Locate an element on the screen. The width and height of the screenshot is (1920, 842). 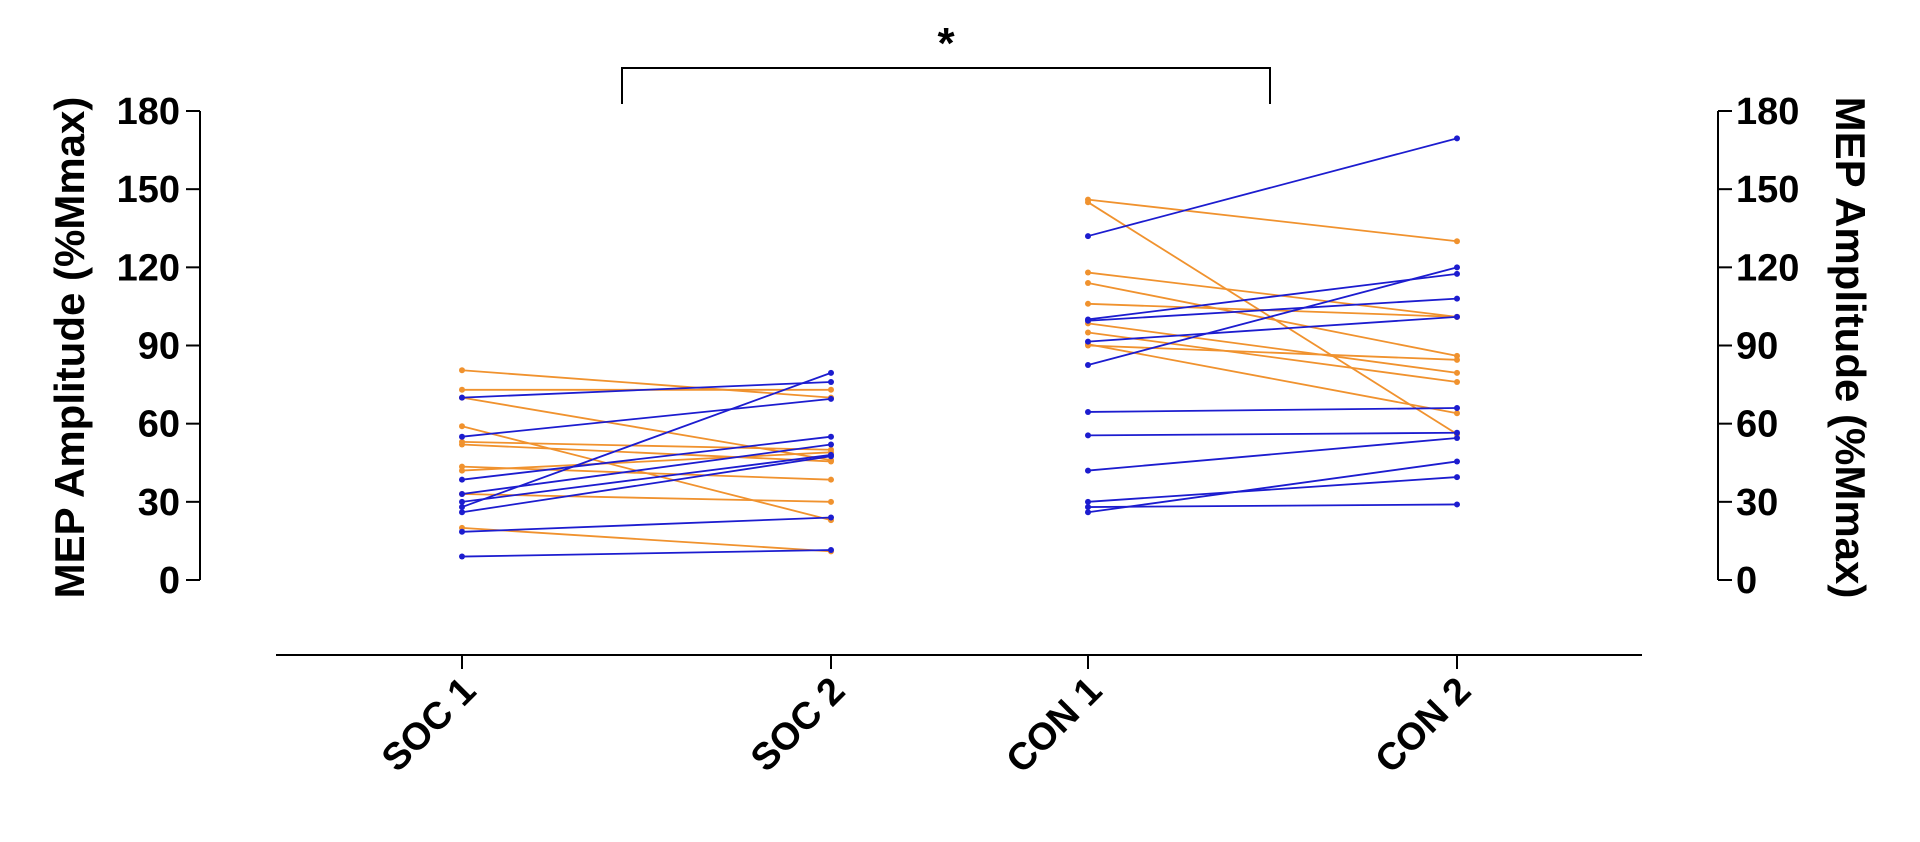
x-category-label: CON 1 is located at coordinates (1055, 726).